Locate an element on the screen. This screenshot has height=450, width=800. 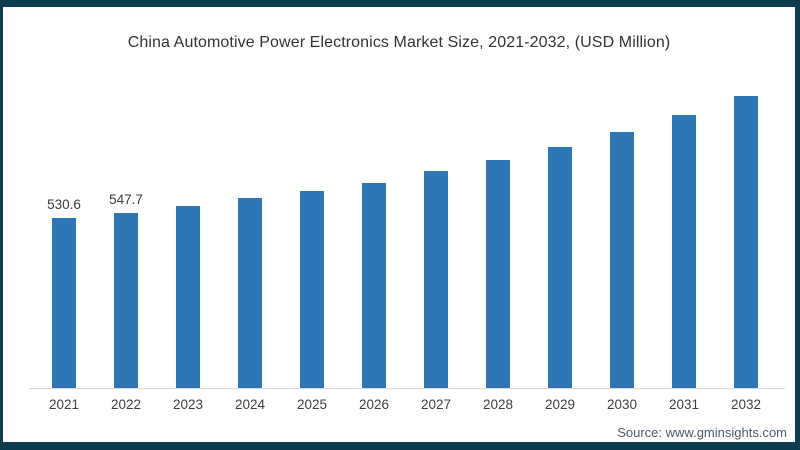
bar-2028 is located at coordinates (498, 274).